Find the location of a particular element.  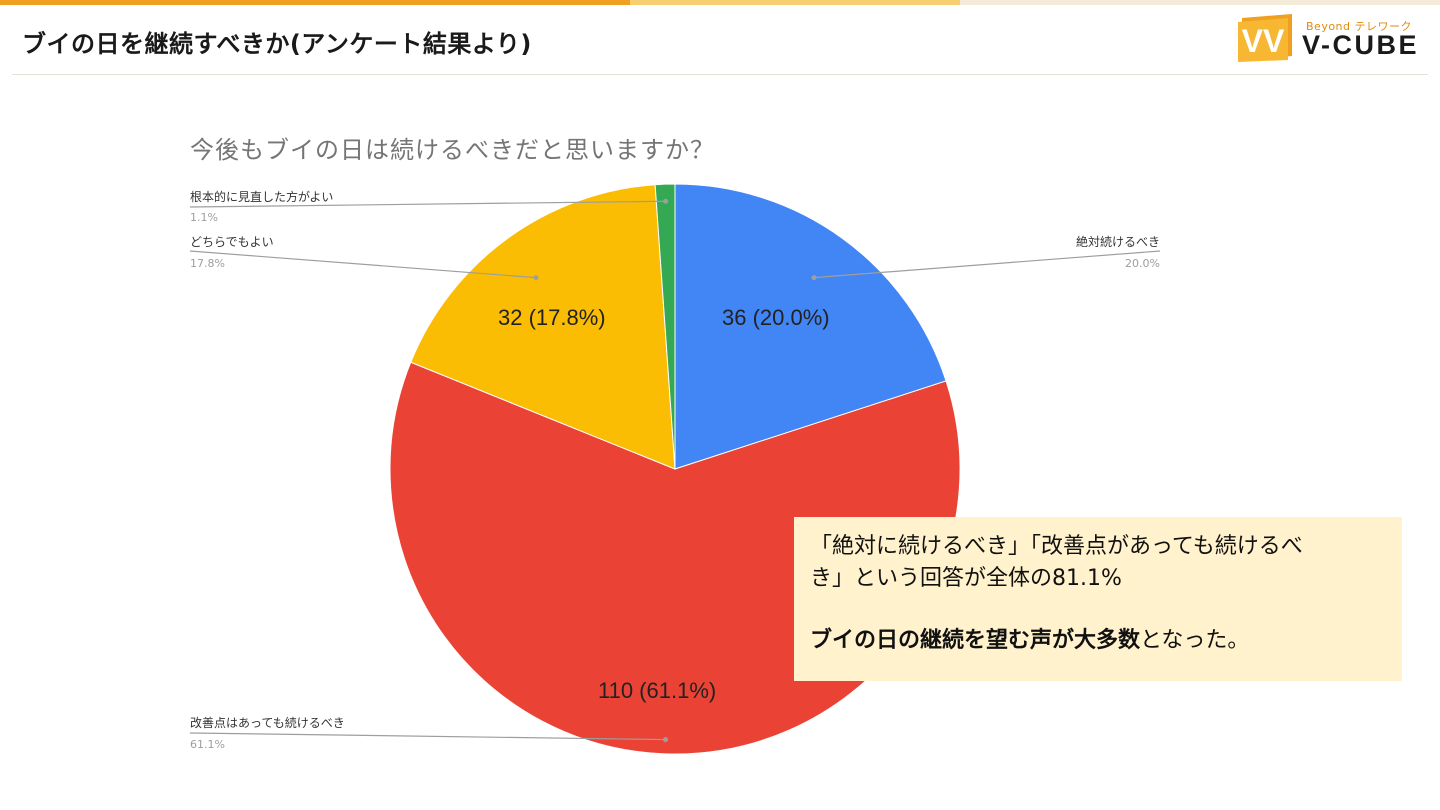

slide-title: ブイの日を継続すべきか(アンケート結果より) is located at coordinates (277, 44).